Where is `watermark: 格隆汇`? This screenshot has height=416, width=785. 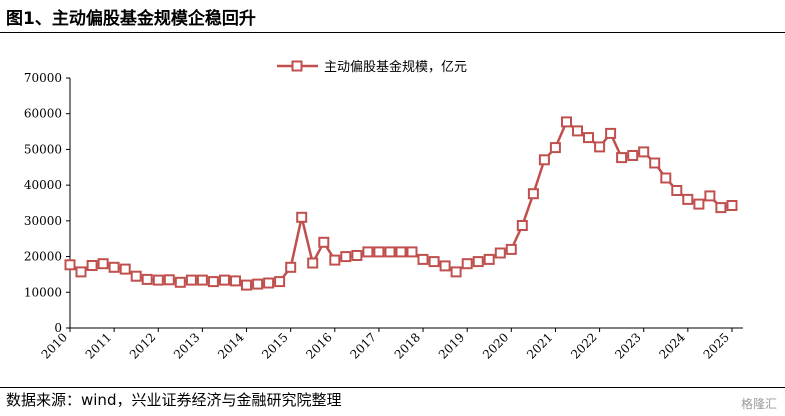 watermark: 格隆汇 is located at coordinates (758, 404).